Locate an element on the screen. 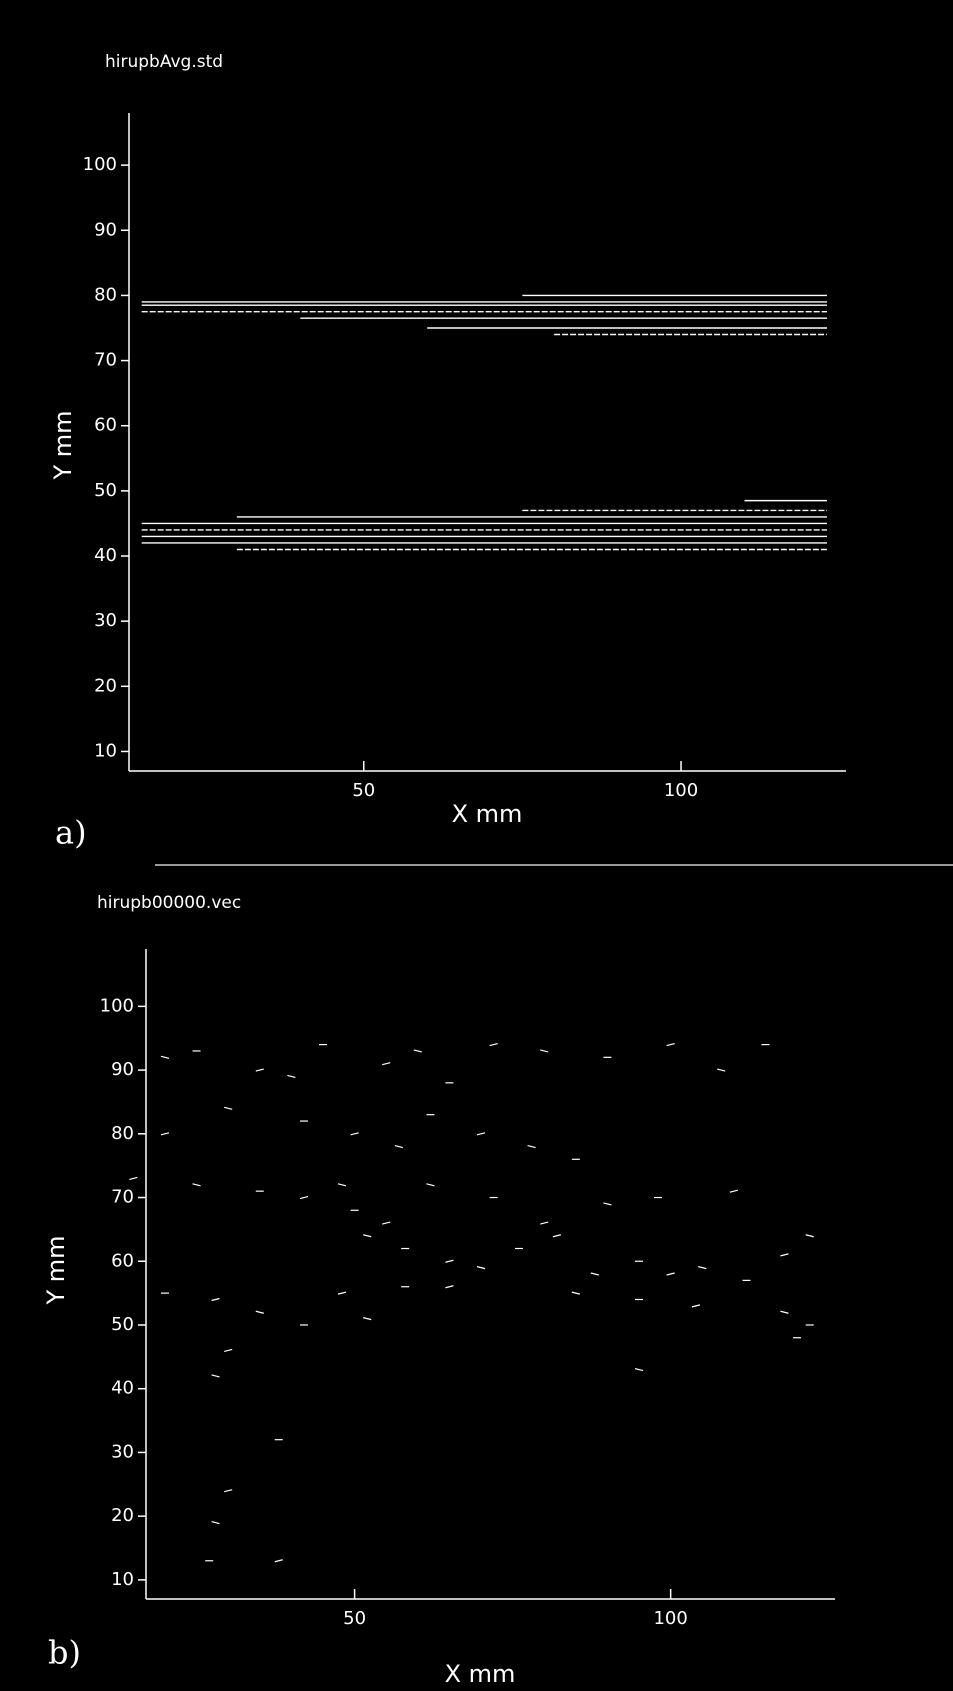 This screenshot has width=953, height=1691. panel-title: hirupbAvg.std is located at coordinates (164, 62).